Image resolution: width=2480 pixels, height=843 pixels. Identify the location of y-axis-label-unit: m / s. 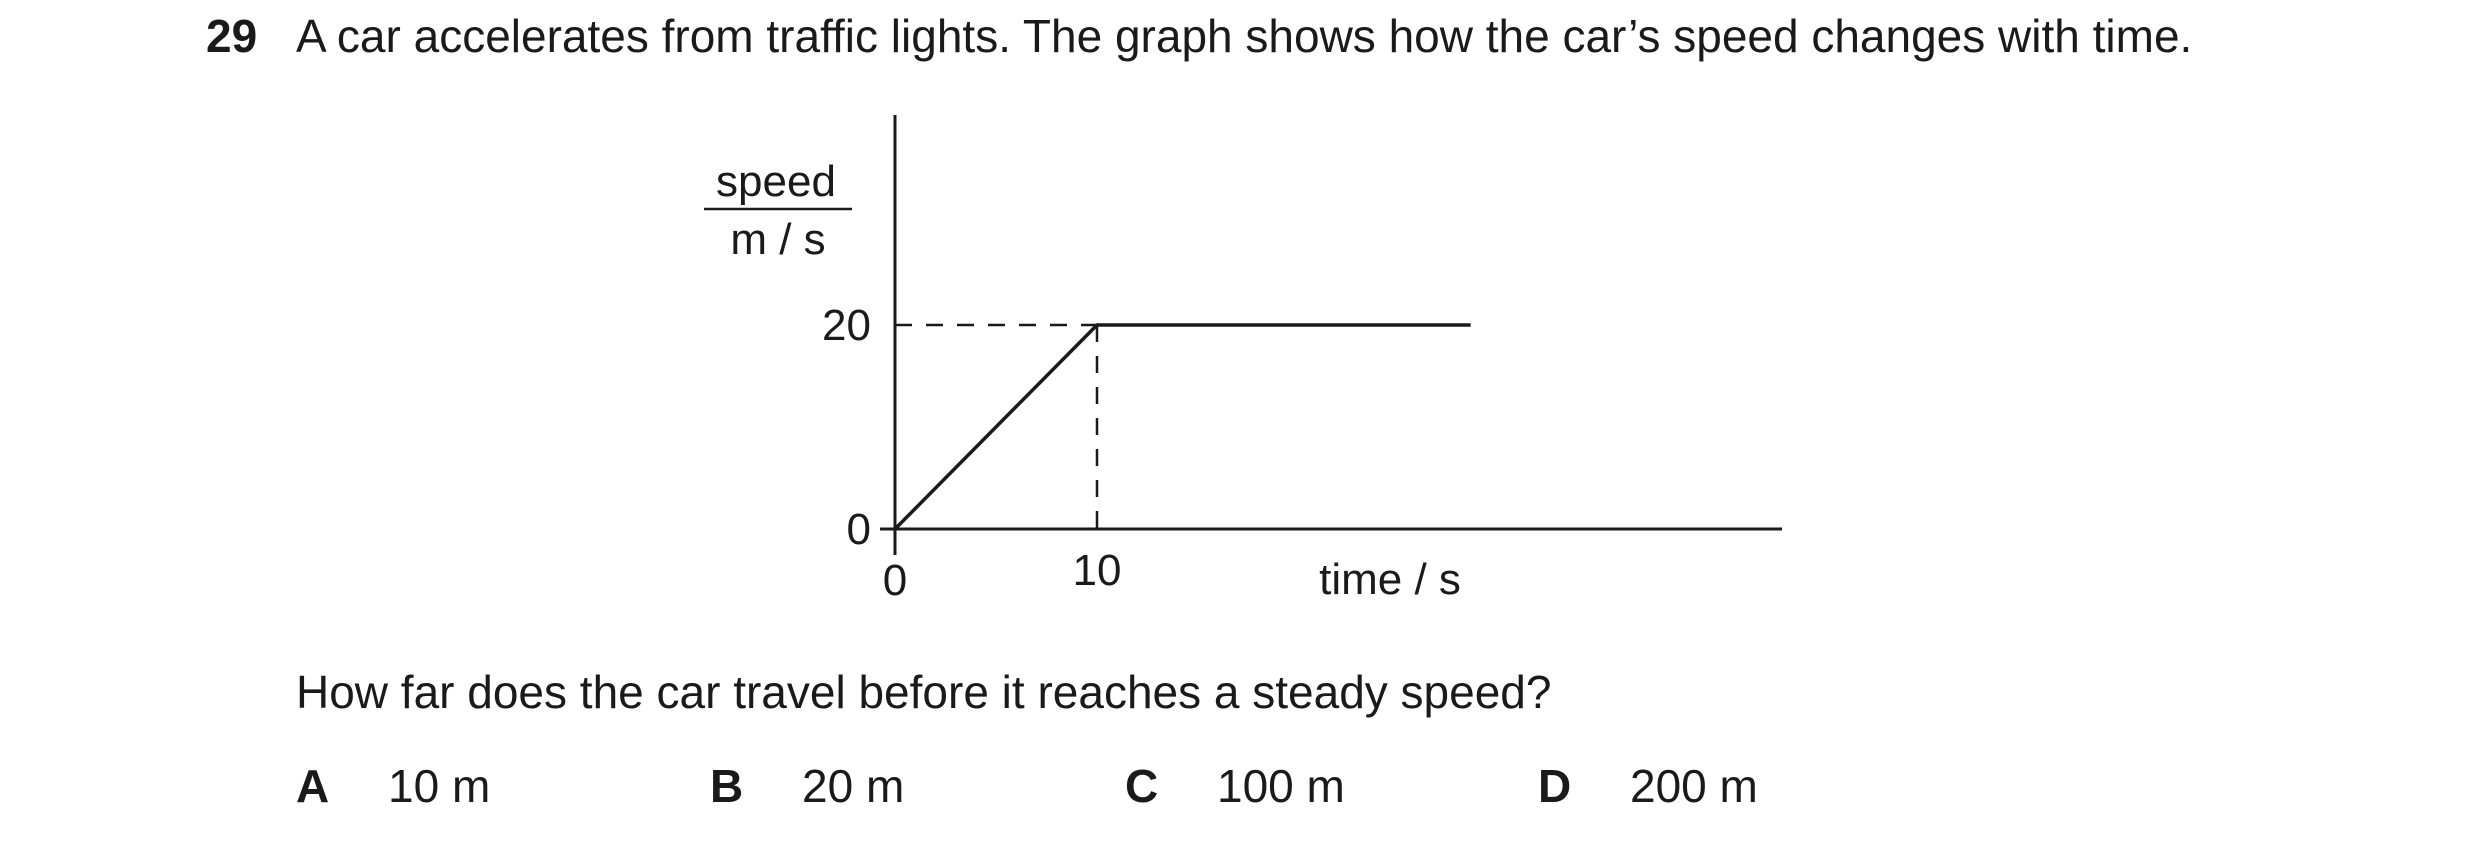
(777, 239).